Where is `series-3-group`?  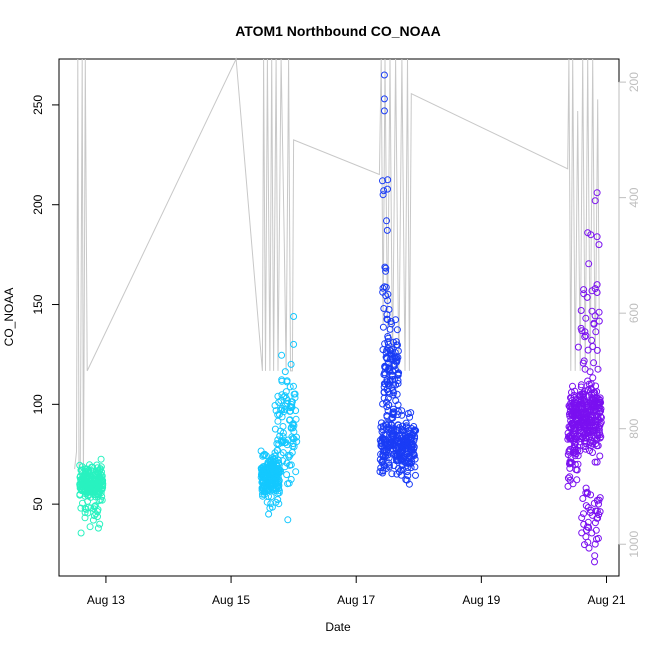
series-3-group is located at coordinates (398, 279).